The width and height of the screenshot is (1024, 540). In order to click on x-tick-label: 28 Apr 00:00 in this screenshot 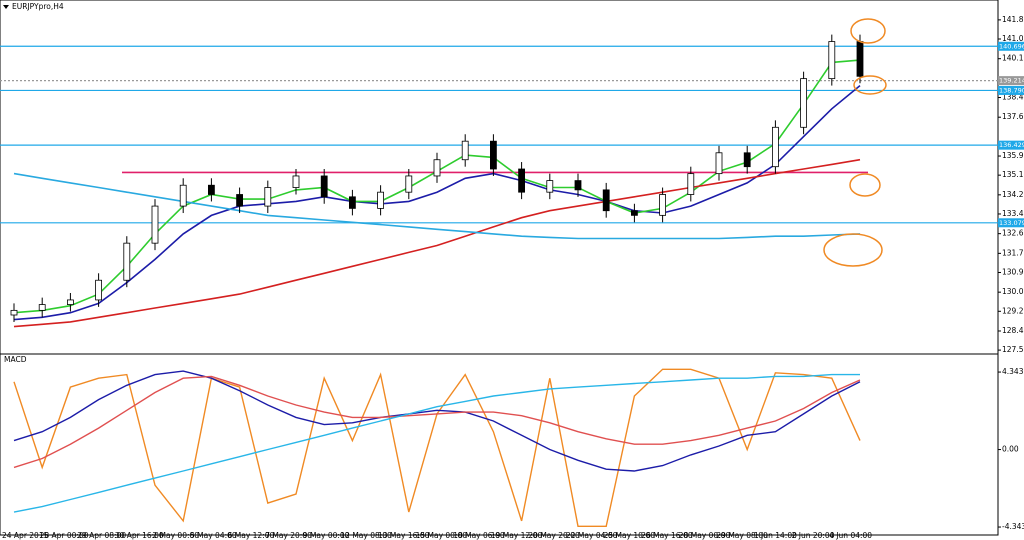, I will do `click(64, 535)`.